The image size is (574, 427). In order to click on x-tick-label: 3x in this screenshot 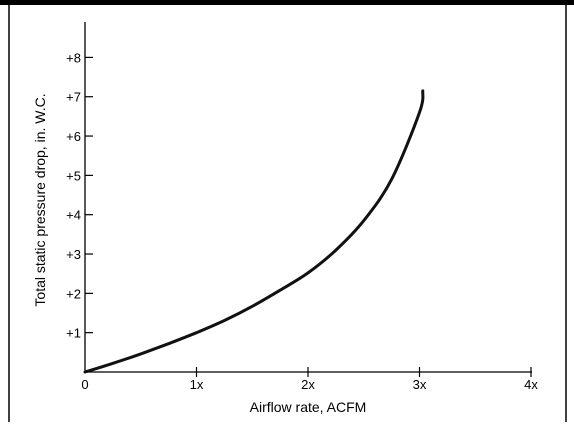, I will do `click(420, 384)`.